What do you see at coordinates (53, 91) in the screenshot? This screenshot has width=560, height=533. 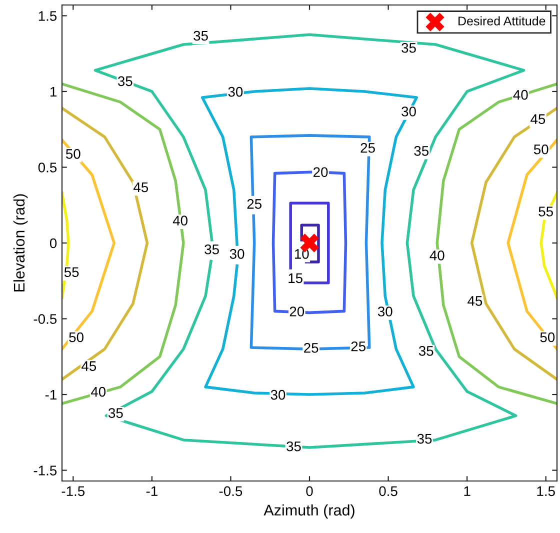 I see `y-tick-label: 1` at bounding box center [53, 91].